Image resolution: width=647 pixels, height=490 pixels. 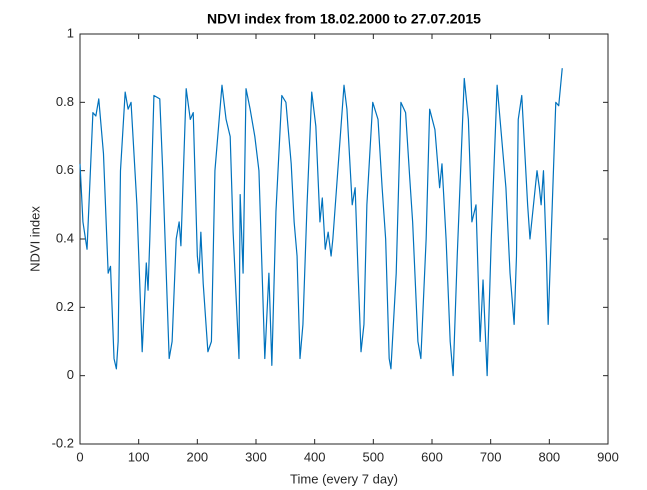 What do you see at coordinates (608, 456) in the screenshot?
I see `x-tick-label: 900` at bounding box center [608, 456].